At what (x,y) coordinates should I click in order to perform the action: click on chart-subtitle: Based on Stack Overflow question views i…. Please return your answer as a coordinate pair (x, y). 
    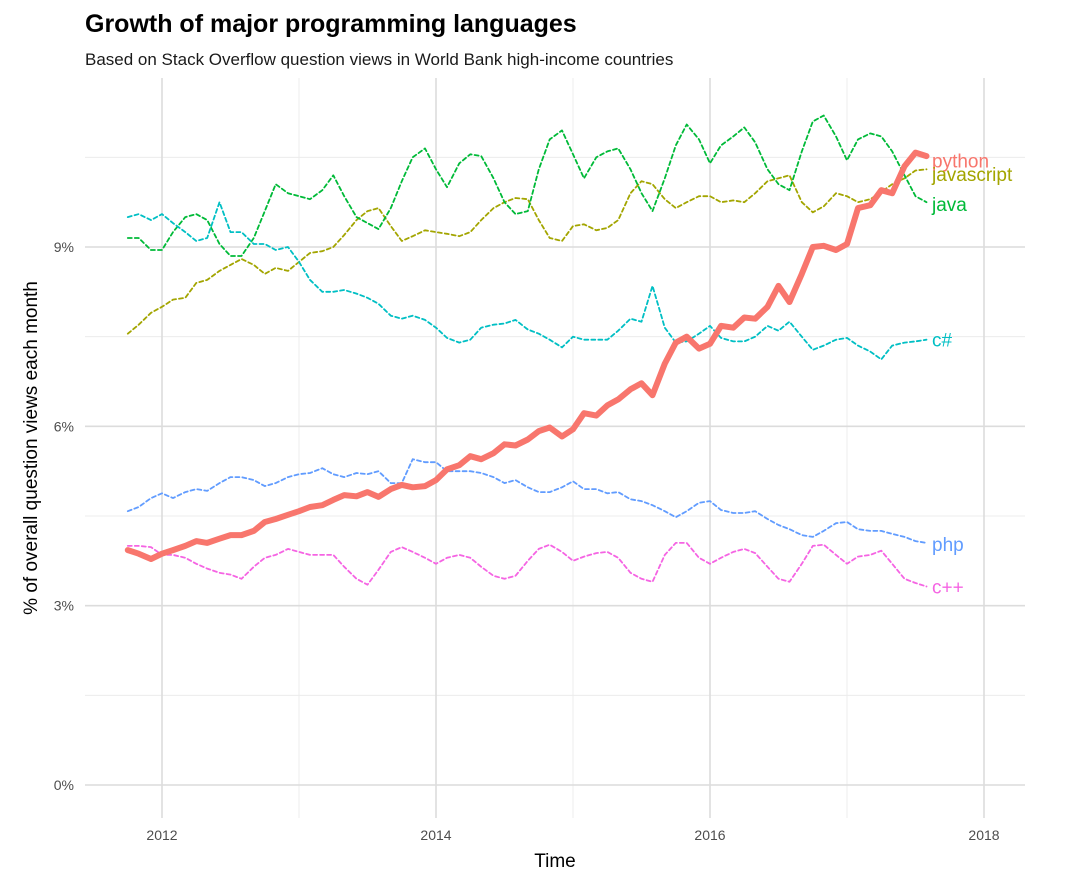
    Looking at the image, I should click on (379, 59).